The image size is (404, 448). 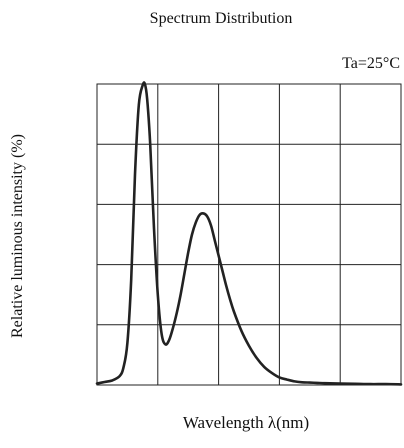 I want to click on y-axis-label: Relative luminous intensity (%), so click(x=17, y=236).